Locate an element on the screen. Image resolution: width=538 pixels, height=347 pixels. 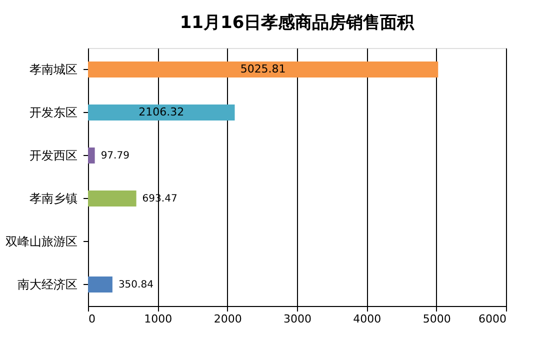
y-tick-label: 孝南乡镇 is located at coordinates (54, 199).